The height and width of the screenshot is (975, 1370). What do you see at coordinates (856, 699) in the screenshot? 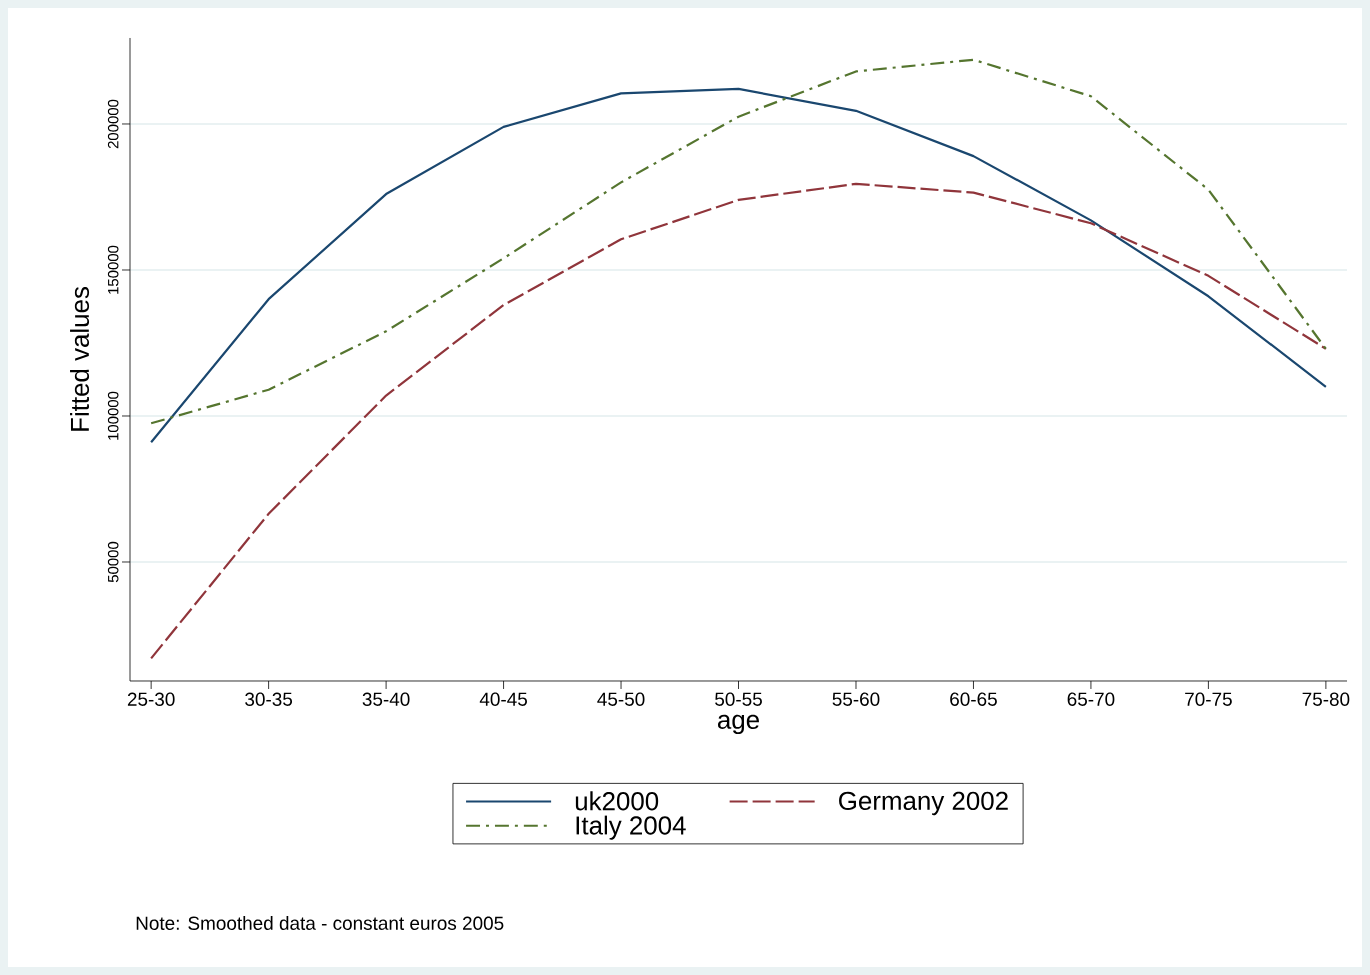
I see `x-tick-label: 55-60` at bounding box center [856, 699].